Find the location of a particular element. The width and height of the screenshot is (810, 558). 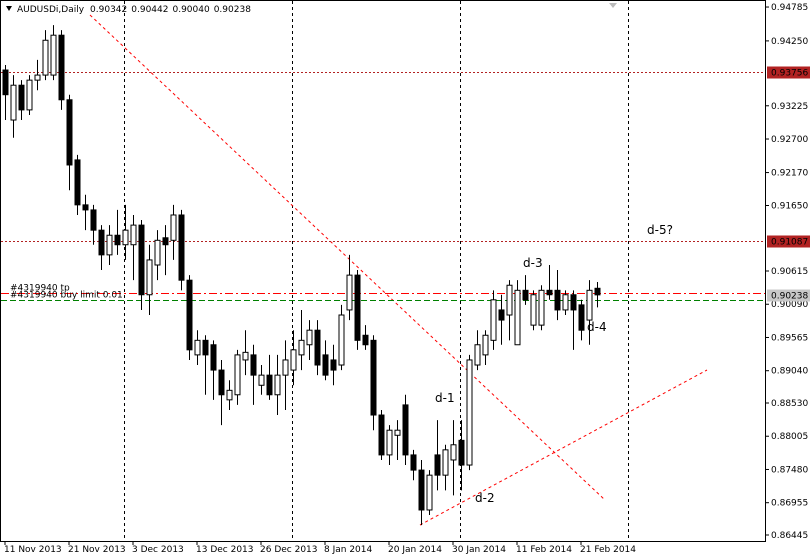

y-tick-label: 0.94785 is located at coordinates (789, 8).